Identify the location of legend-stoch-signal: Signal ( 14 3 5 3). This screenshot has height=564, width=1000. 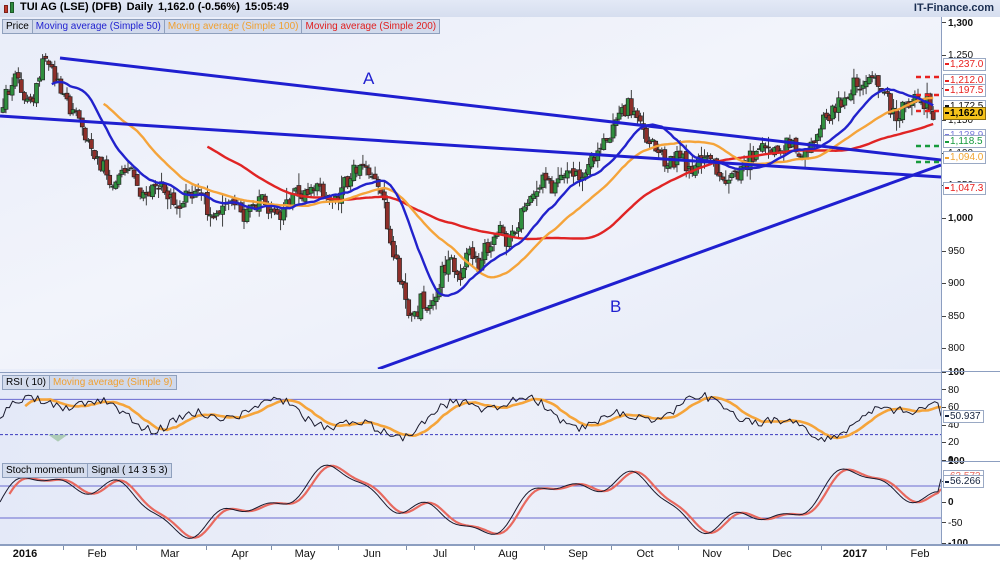
(129, 470).